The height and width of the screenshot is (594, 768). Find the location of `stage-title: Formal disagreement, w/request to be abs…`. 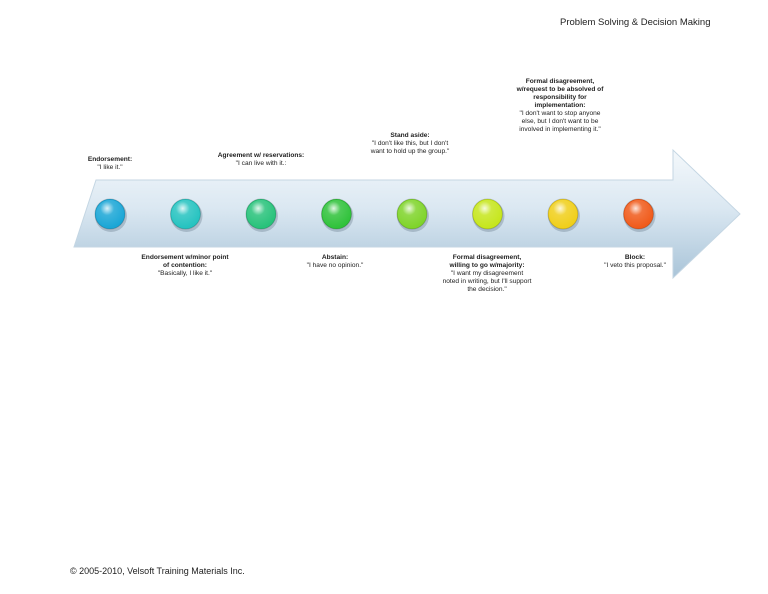

stage-title: Formal disagreement, w/request to be abs… is located at coordinates (560, 93).